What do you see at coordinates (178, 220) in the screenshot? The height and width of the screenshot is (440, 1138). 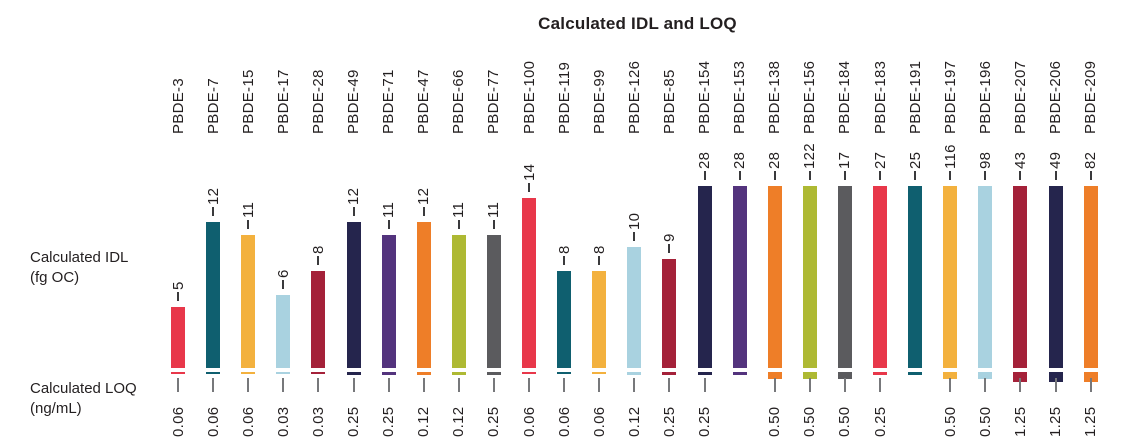 I see `chart-column: PBDE-3 5 0.06` at bounding box center [178, 220].